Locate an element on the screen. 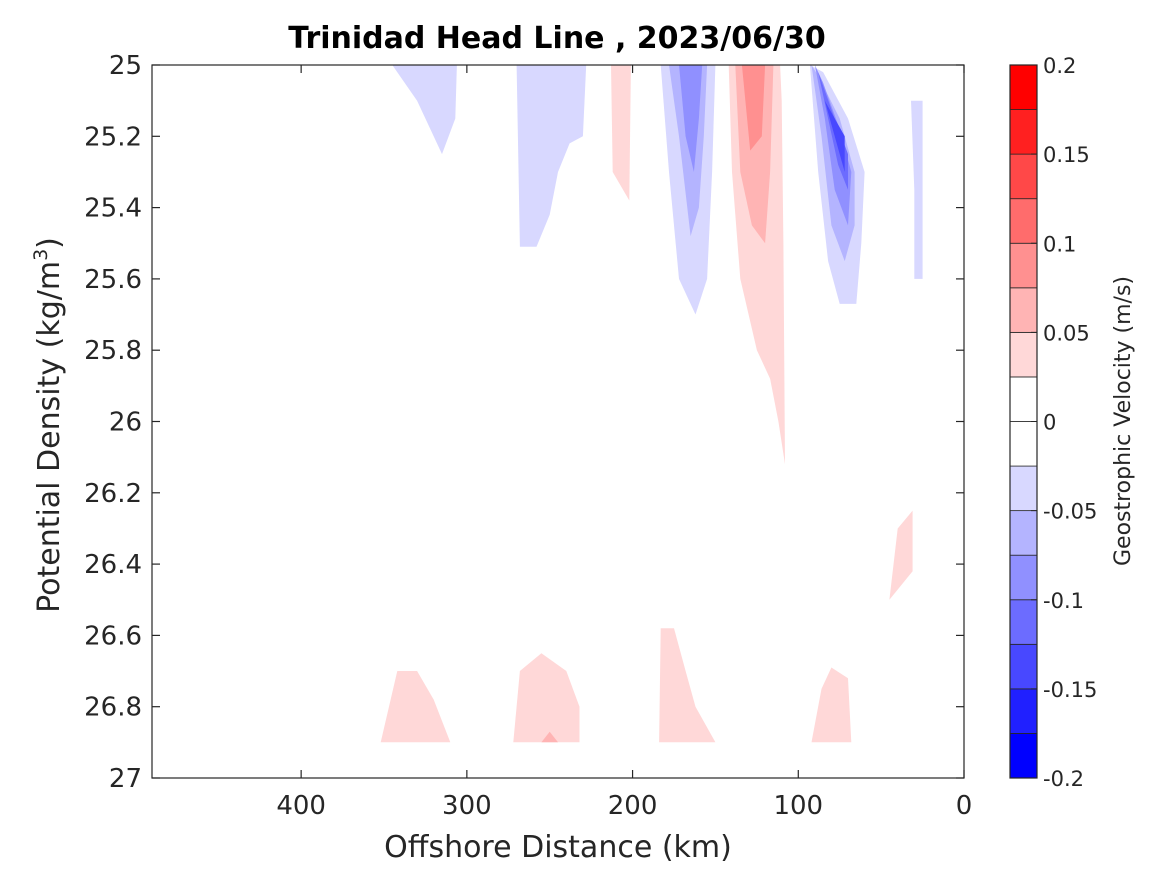  y-tick-label: 25.2 is located at coordinates (113, 137).